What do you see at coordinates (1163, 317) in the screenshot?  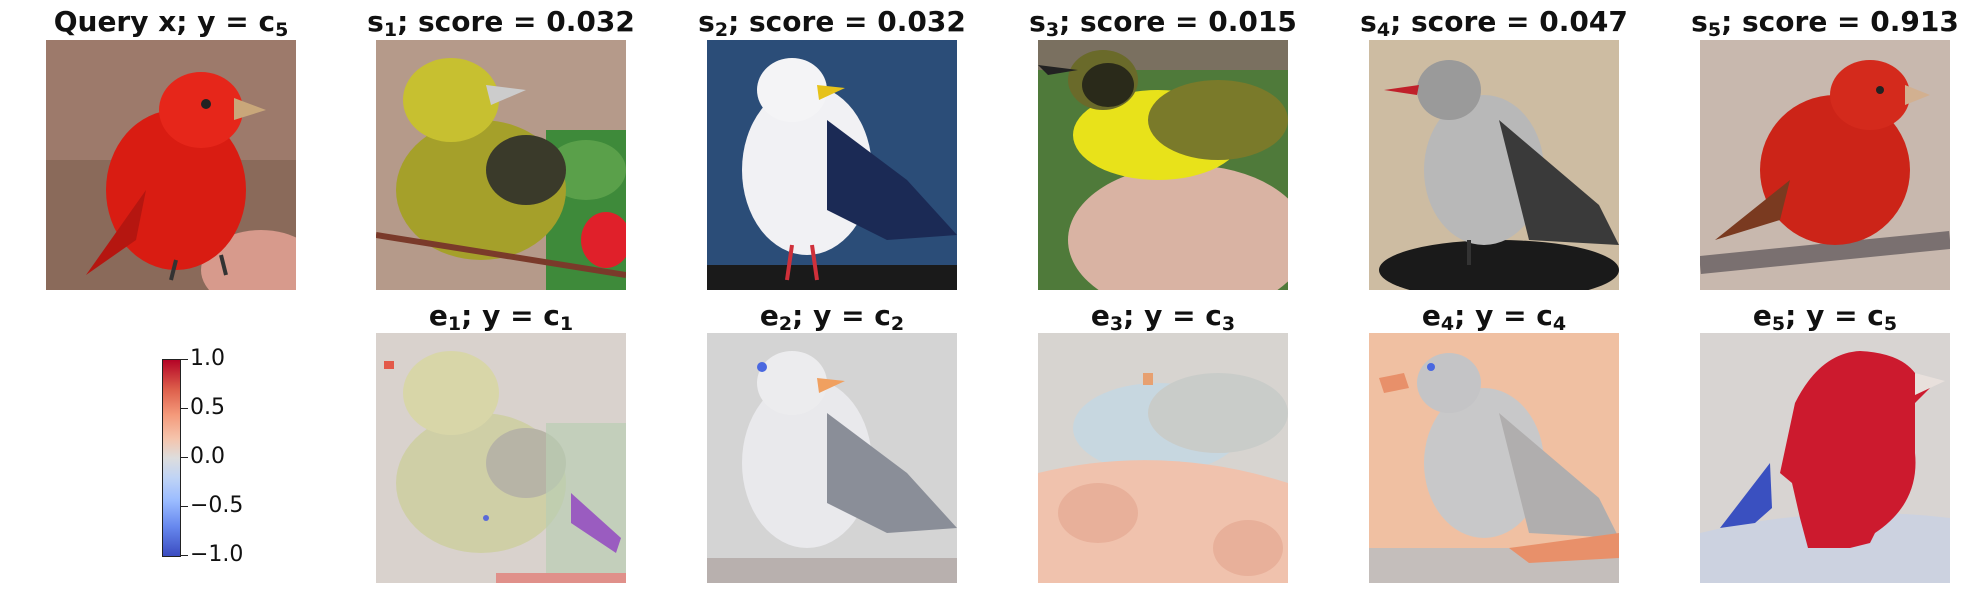 I see `explanation-title-3: e3; y = c3` at bounding box center [1163, 317].